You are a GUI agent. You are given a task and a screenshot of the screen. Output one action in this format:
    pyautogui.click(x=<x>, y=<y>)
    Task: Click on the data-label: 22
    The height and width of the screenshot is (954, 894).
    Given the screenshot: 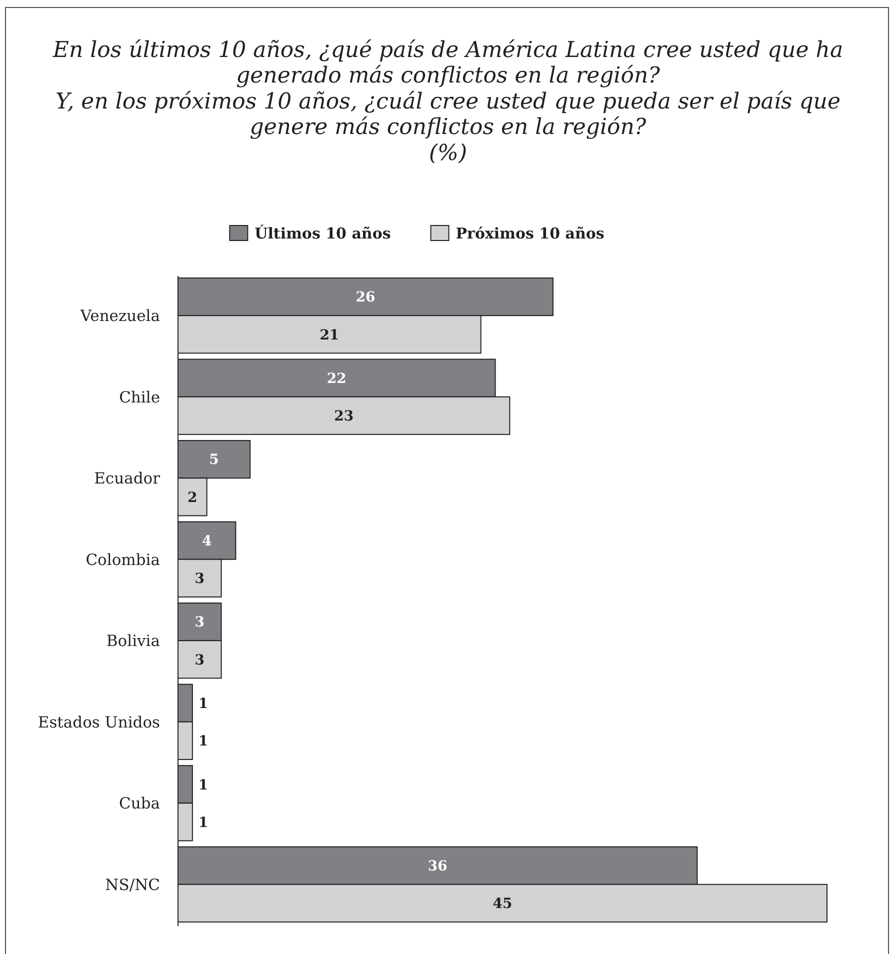 What is the action you would take?
    pyautogui.click(x=336, y=378)
    